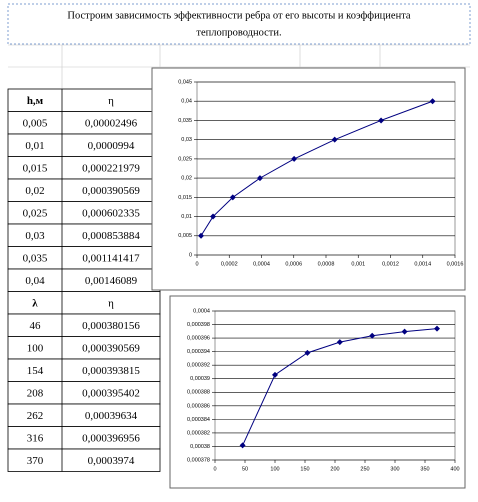 Image resolution: width=478 pixels, height=502 pixels. I want to click on y-tick-label: 0,000386, so click(198, 406).